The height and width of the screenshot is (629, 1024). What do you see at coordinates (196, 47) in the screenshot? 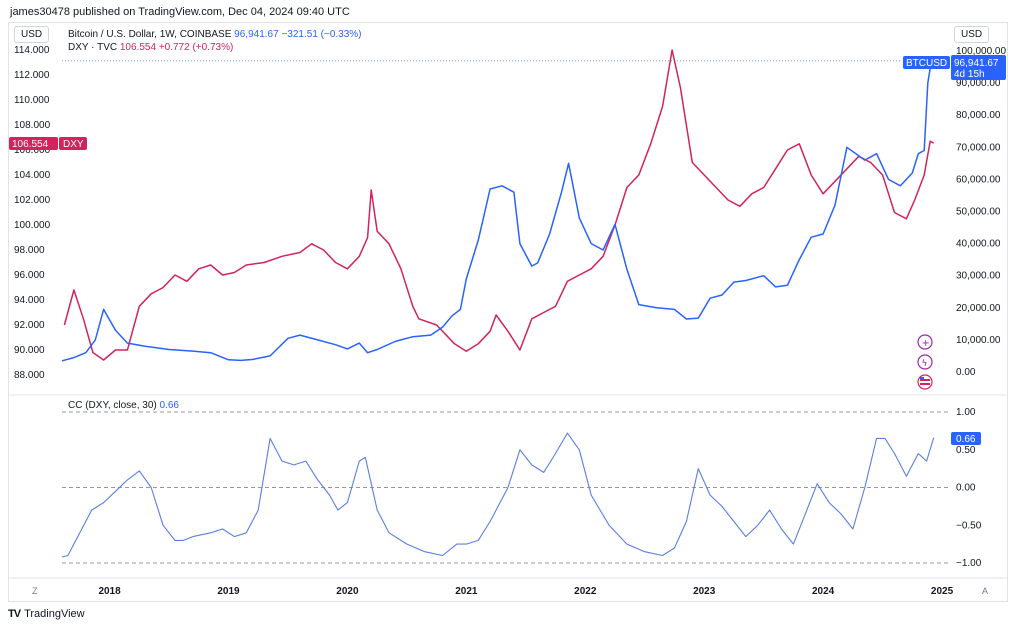
I see `dxy-legend-change: +0.772 (+0.73%)` at bounding box center [196, 47].